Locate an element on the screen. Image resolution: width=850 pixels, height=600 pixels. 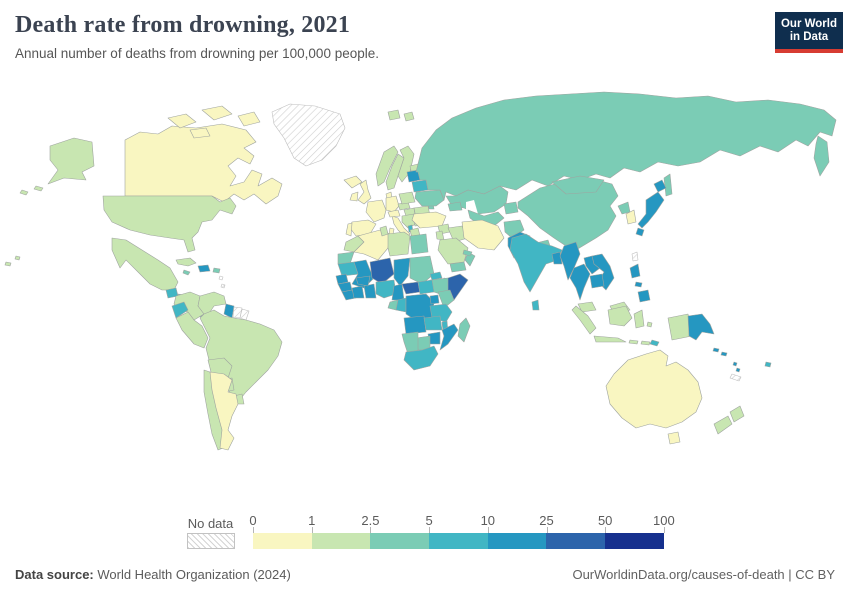
country-cuba is located at coordinates (186, 262).